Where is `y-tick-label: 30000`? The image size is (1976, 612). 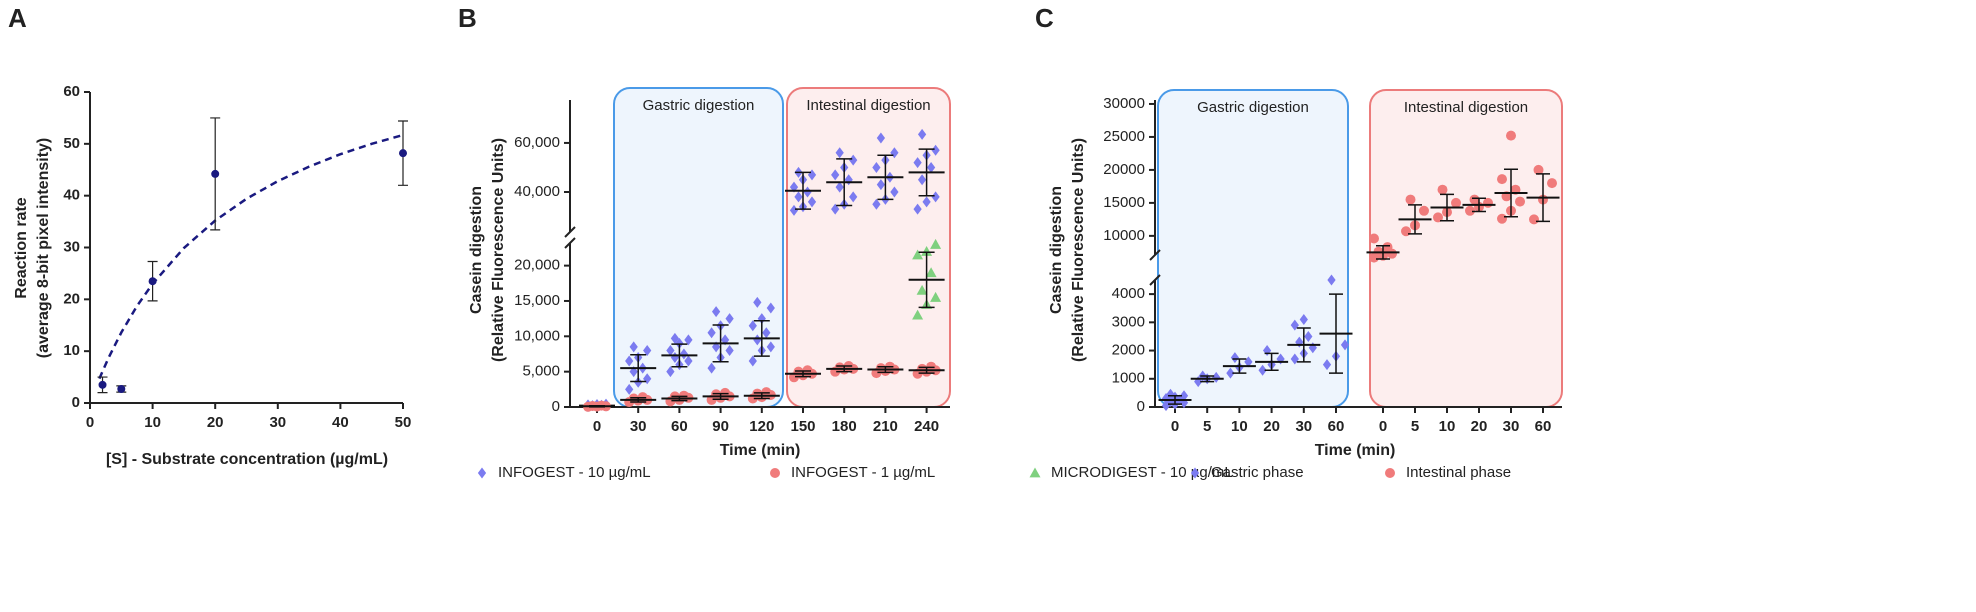
y-tick-label: 30000 is located at coordinates (1124, 103).